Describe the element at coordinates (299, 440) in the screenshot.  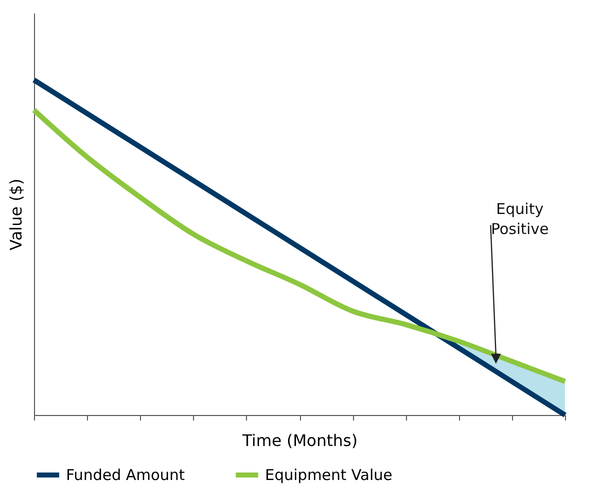
I see `x-axis-title: Time (Months)` at that location.